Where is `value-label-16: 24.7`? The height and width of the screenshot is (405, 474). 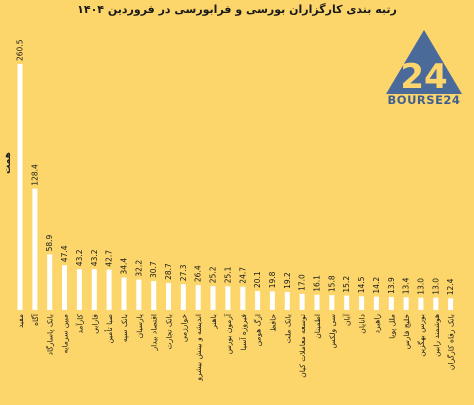 value-label-16: 24.7 is located at coordinates (242, 275).